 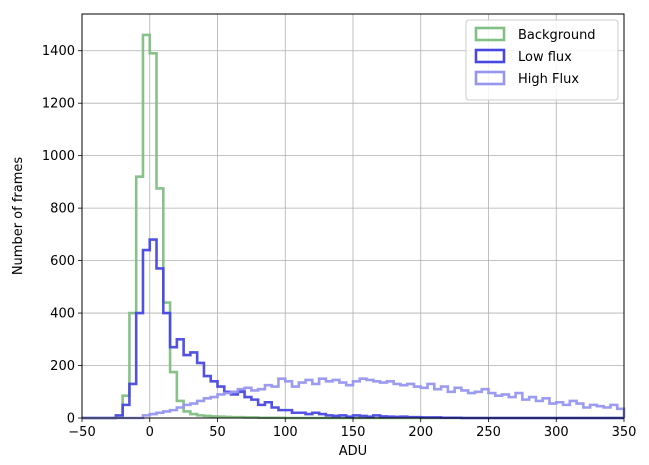 What do you see at coordinates (58, 51) in the screenshot?
I see `y-tick-label: 1400` at bounding box center [58, 51].